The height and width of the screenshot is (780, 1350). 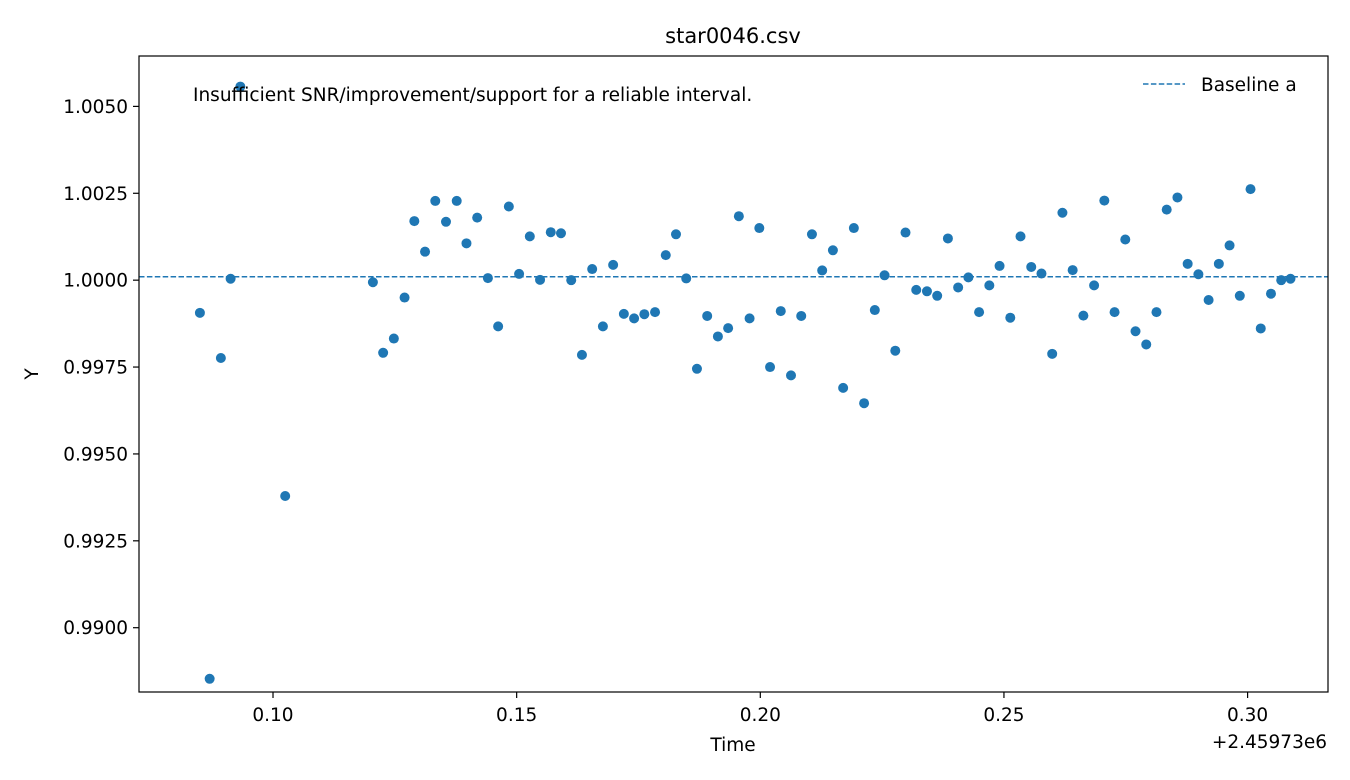 What do you see at coordinates (95, 281) in the screenshot?
I see `y-tick-label: 1.0000` at bounding box center [95, 281].